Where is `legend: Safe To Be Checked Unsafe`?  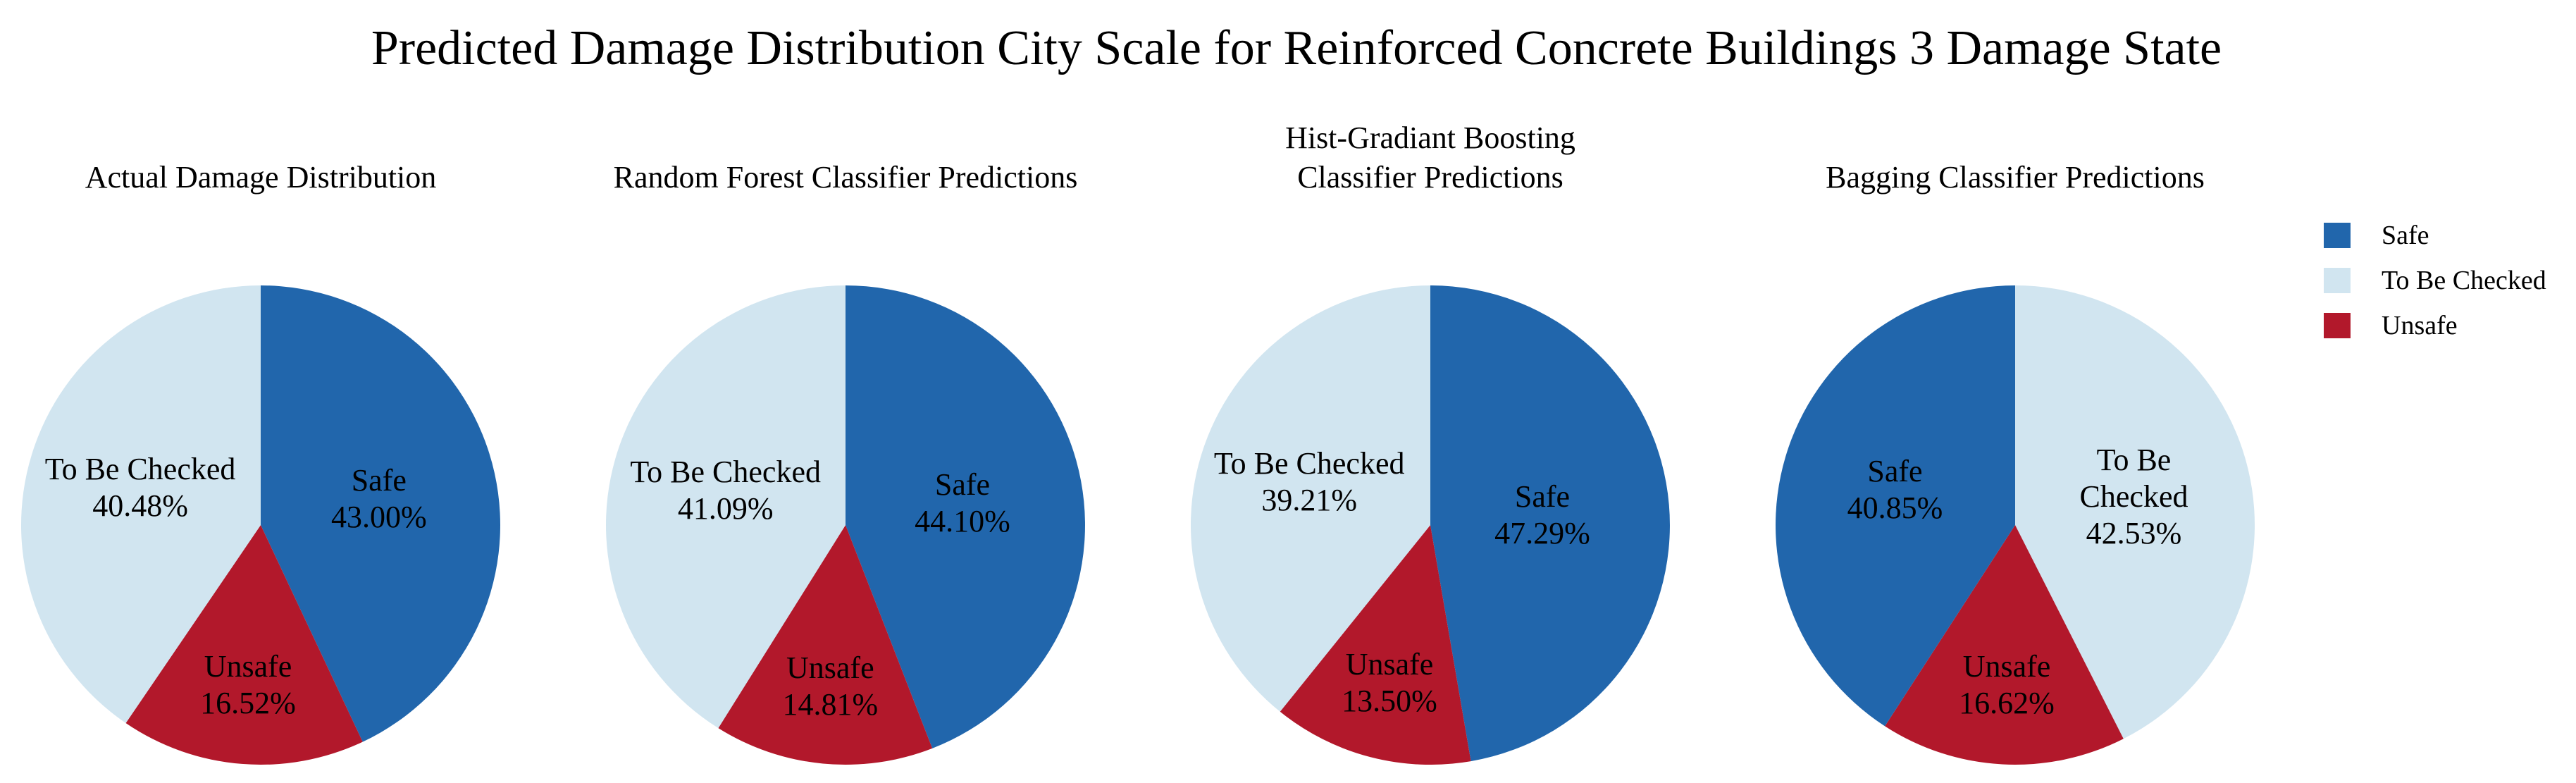
legend: Safe To Be Checked Unsafe is located at coordinates (2435, 289).